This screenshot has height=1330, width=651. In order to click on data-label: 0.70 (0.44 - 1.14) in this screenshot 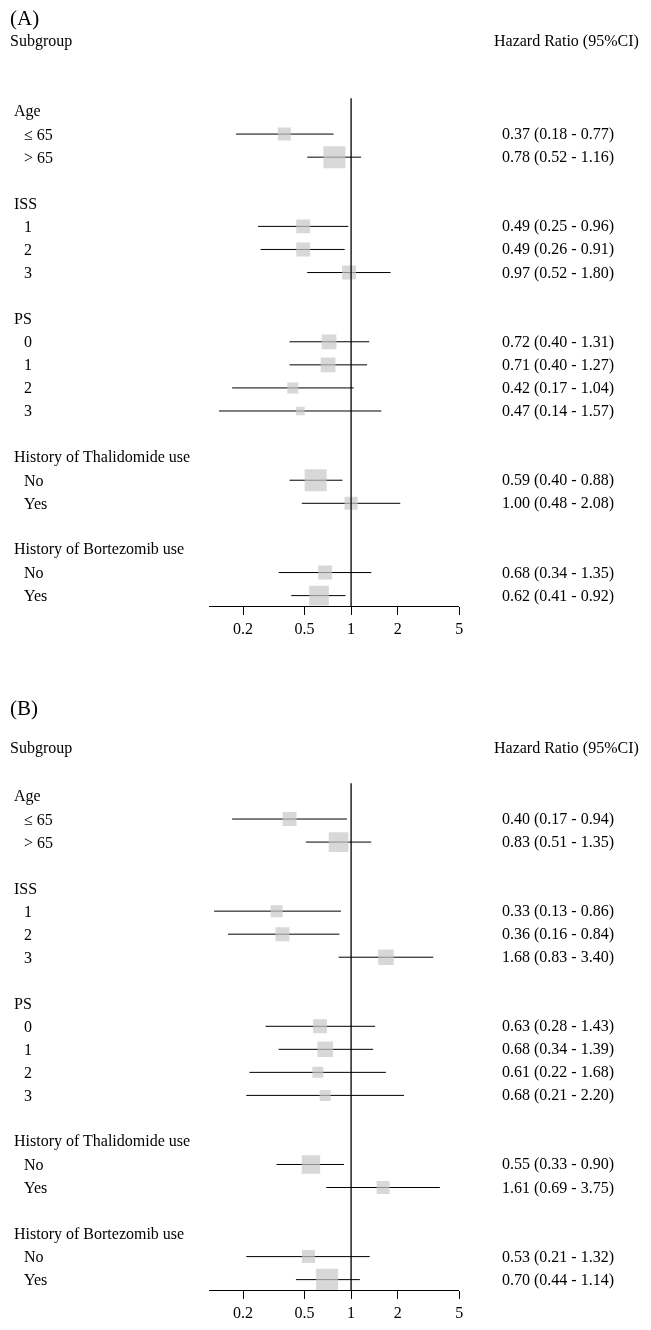, I will do `click(558, 1280)`.